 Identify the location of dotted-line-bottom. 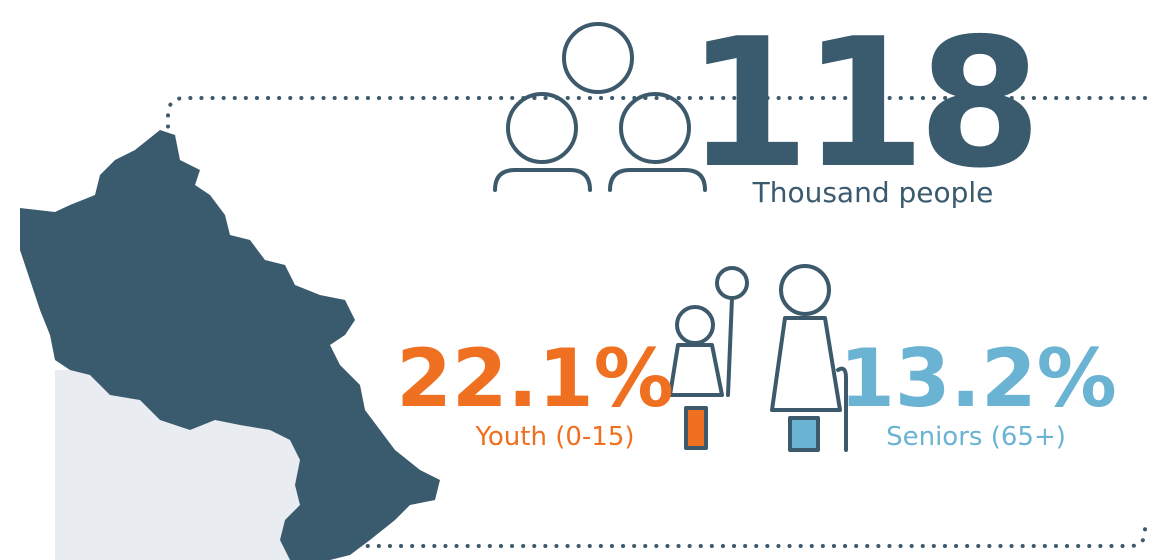
(717, 533).